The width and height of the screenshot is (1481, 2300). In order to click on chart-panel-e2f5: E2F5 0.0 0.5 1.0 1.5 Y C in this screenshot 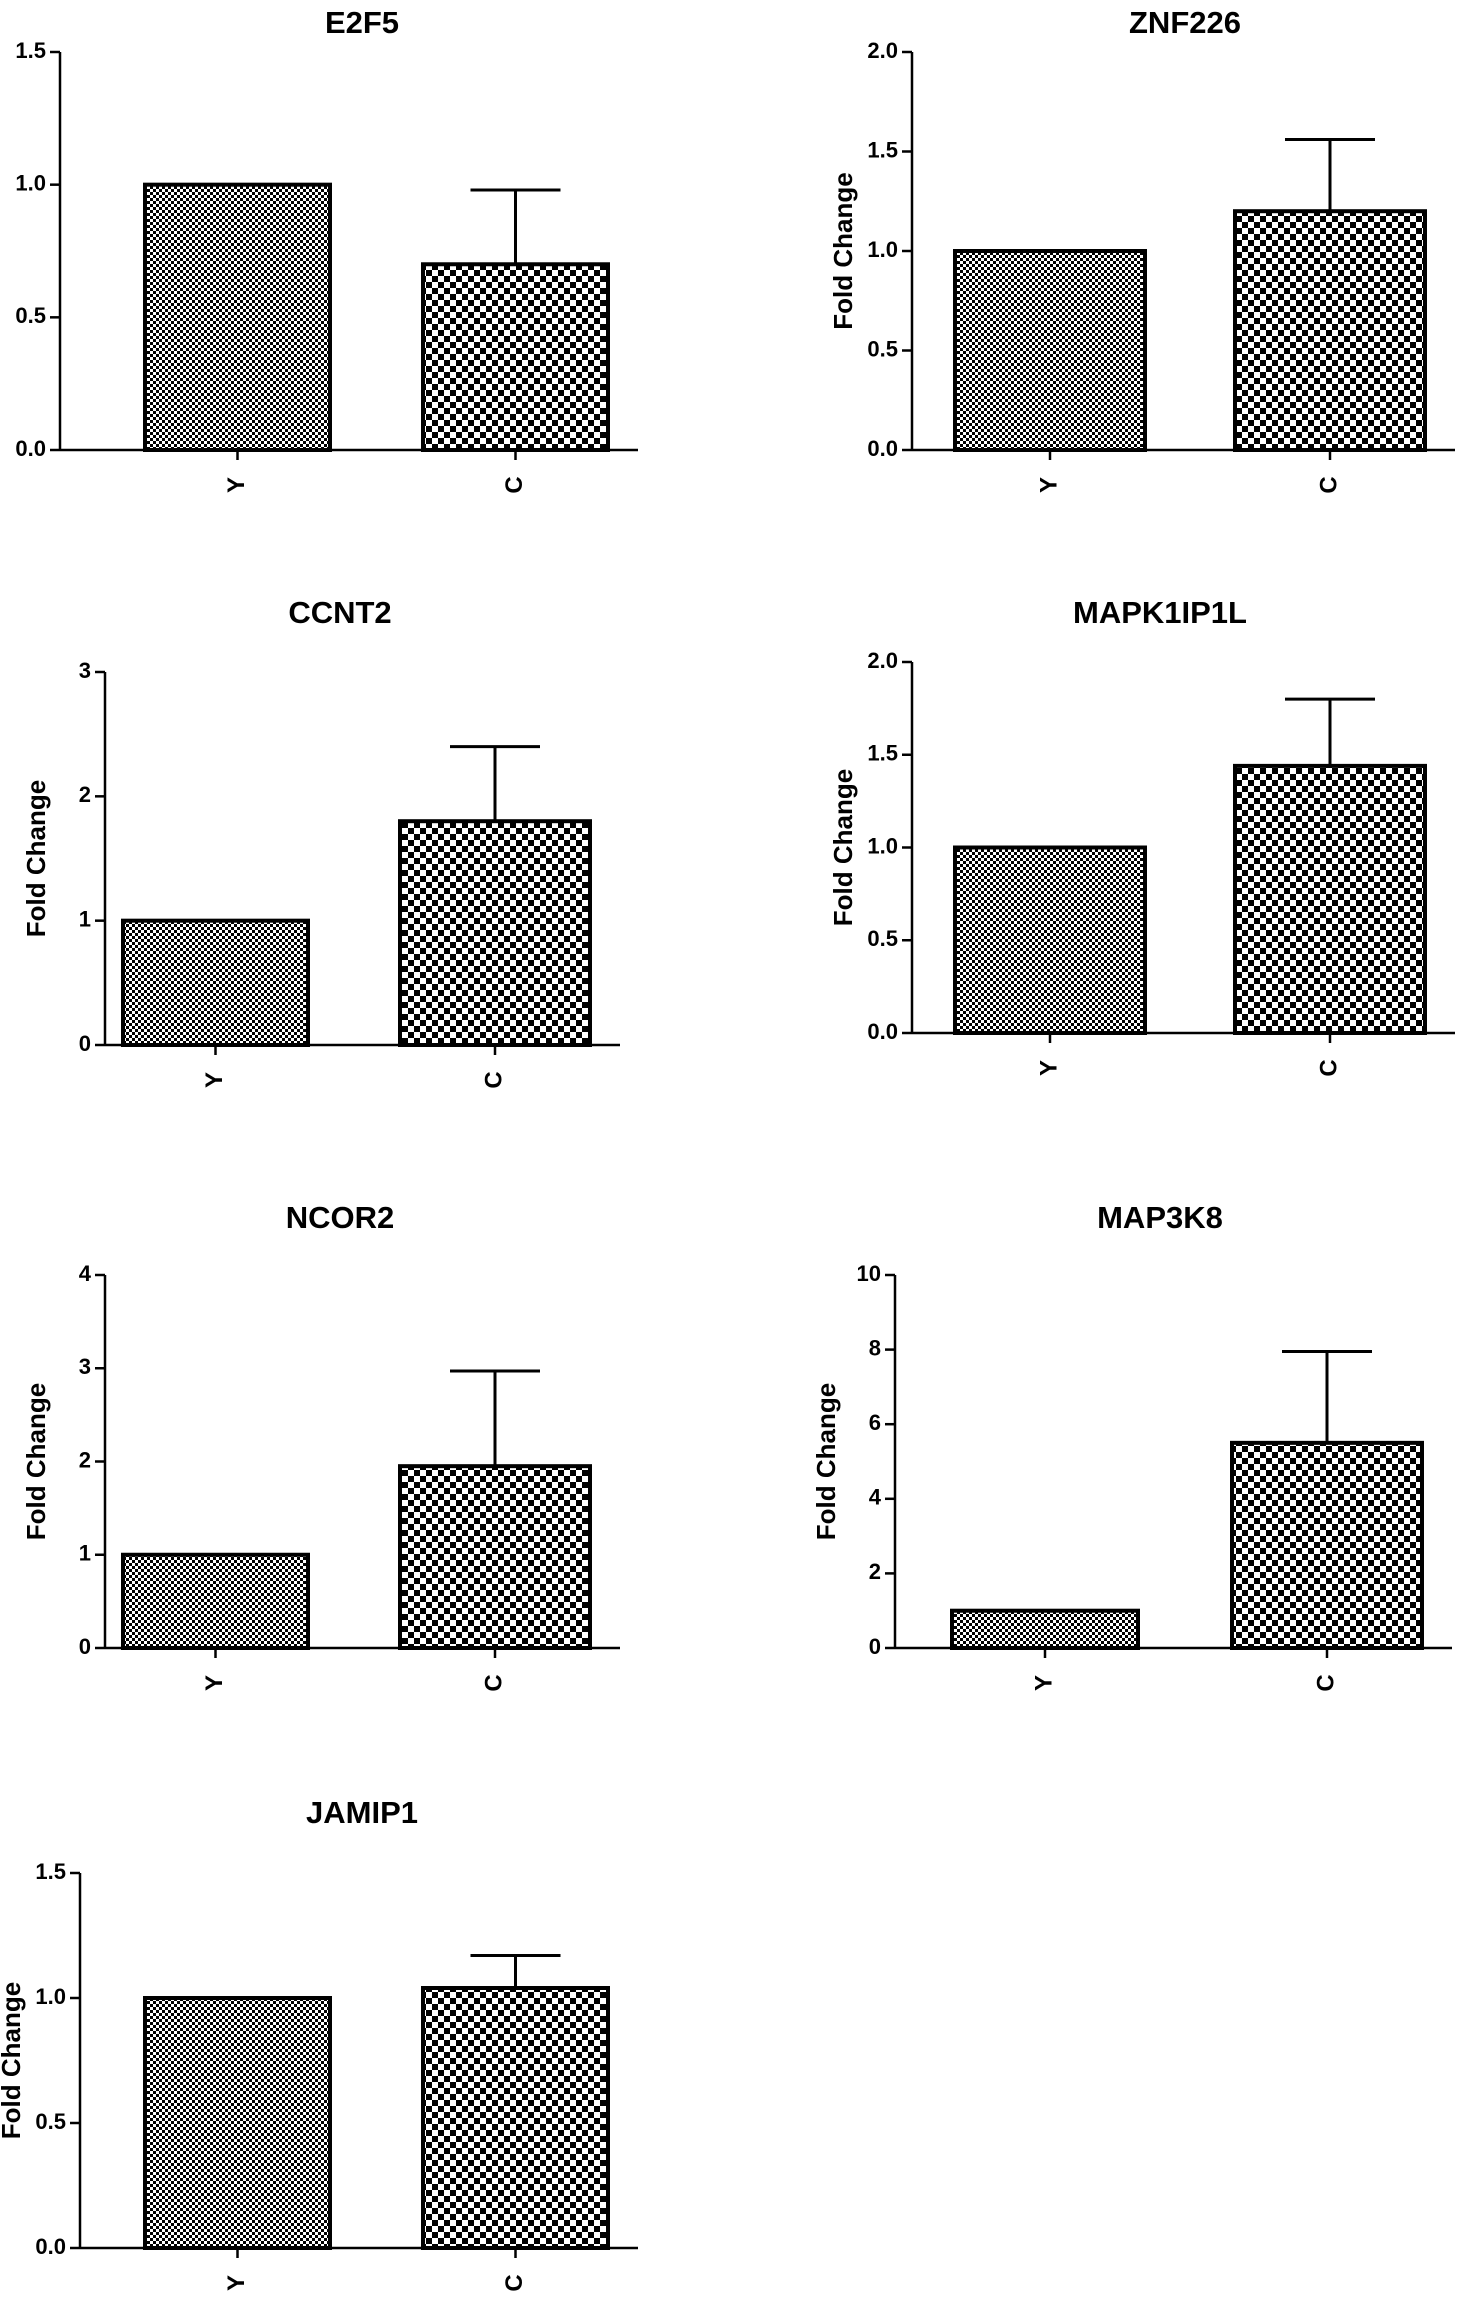, I will do `click(326, 249)`.